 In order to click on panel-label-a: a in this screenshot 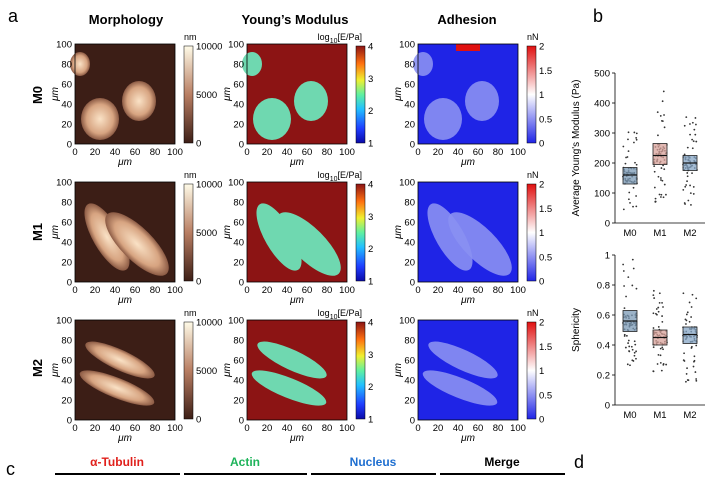, I will do `click(13, 16)`.